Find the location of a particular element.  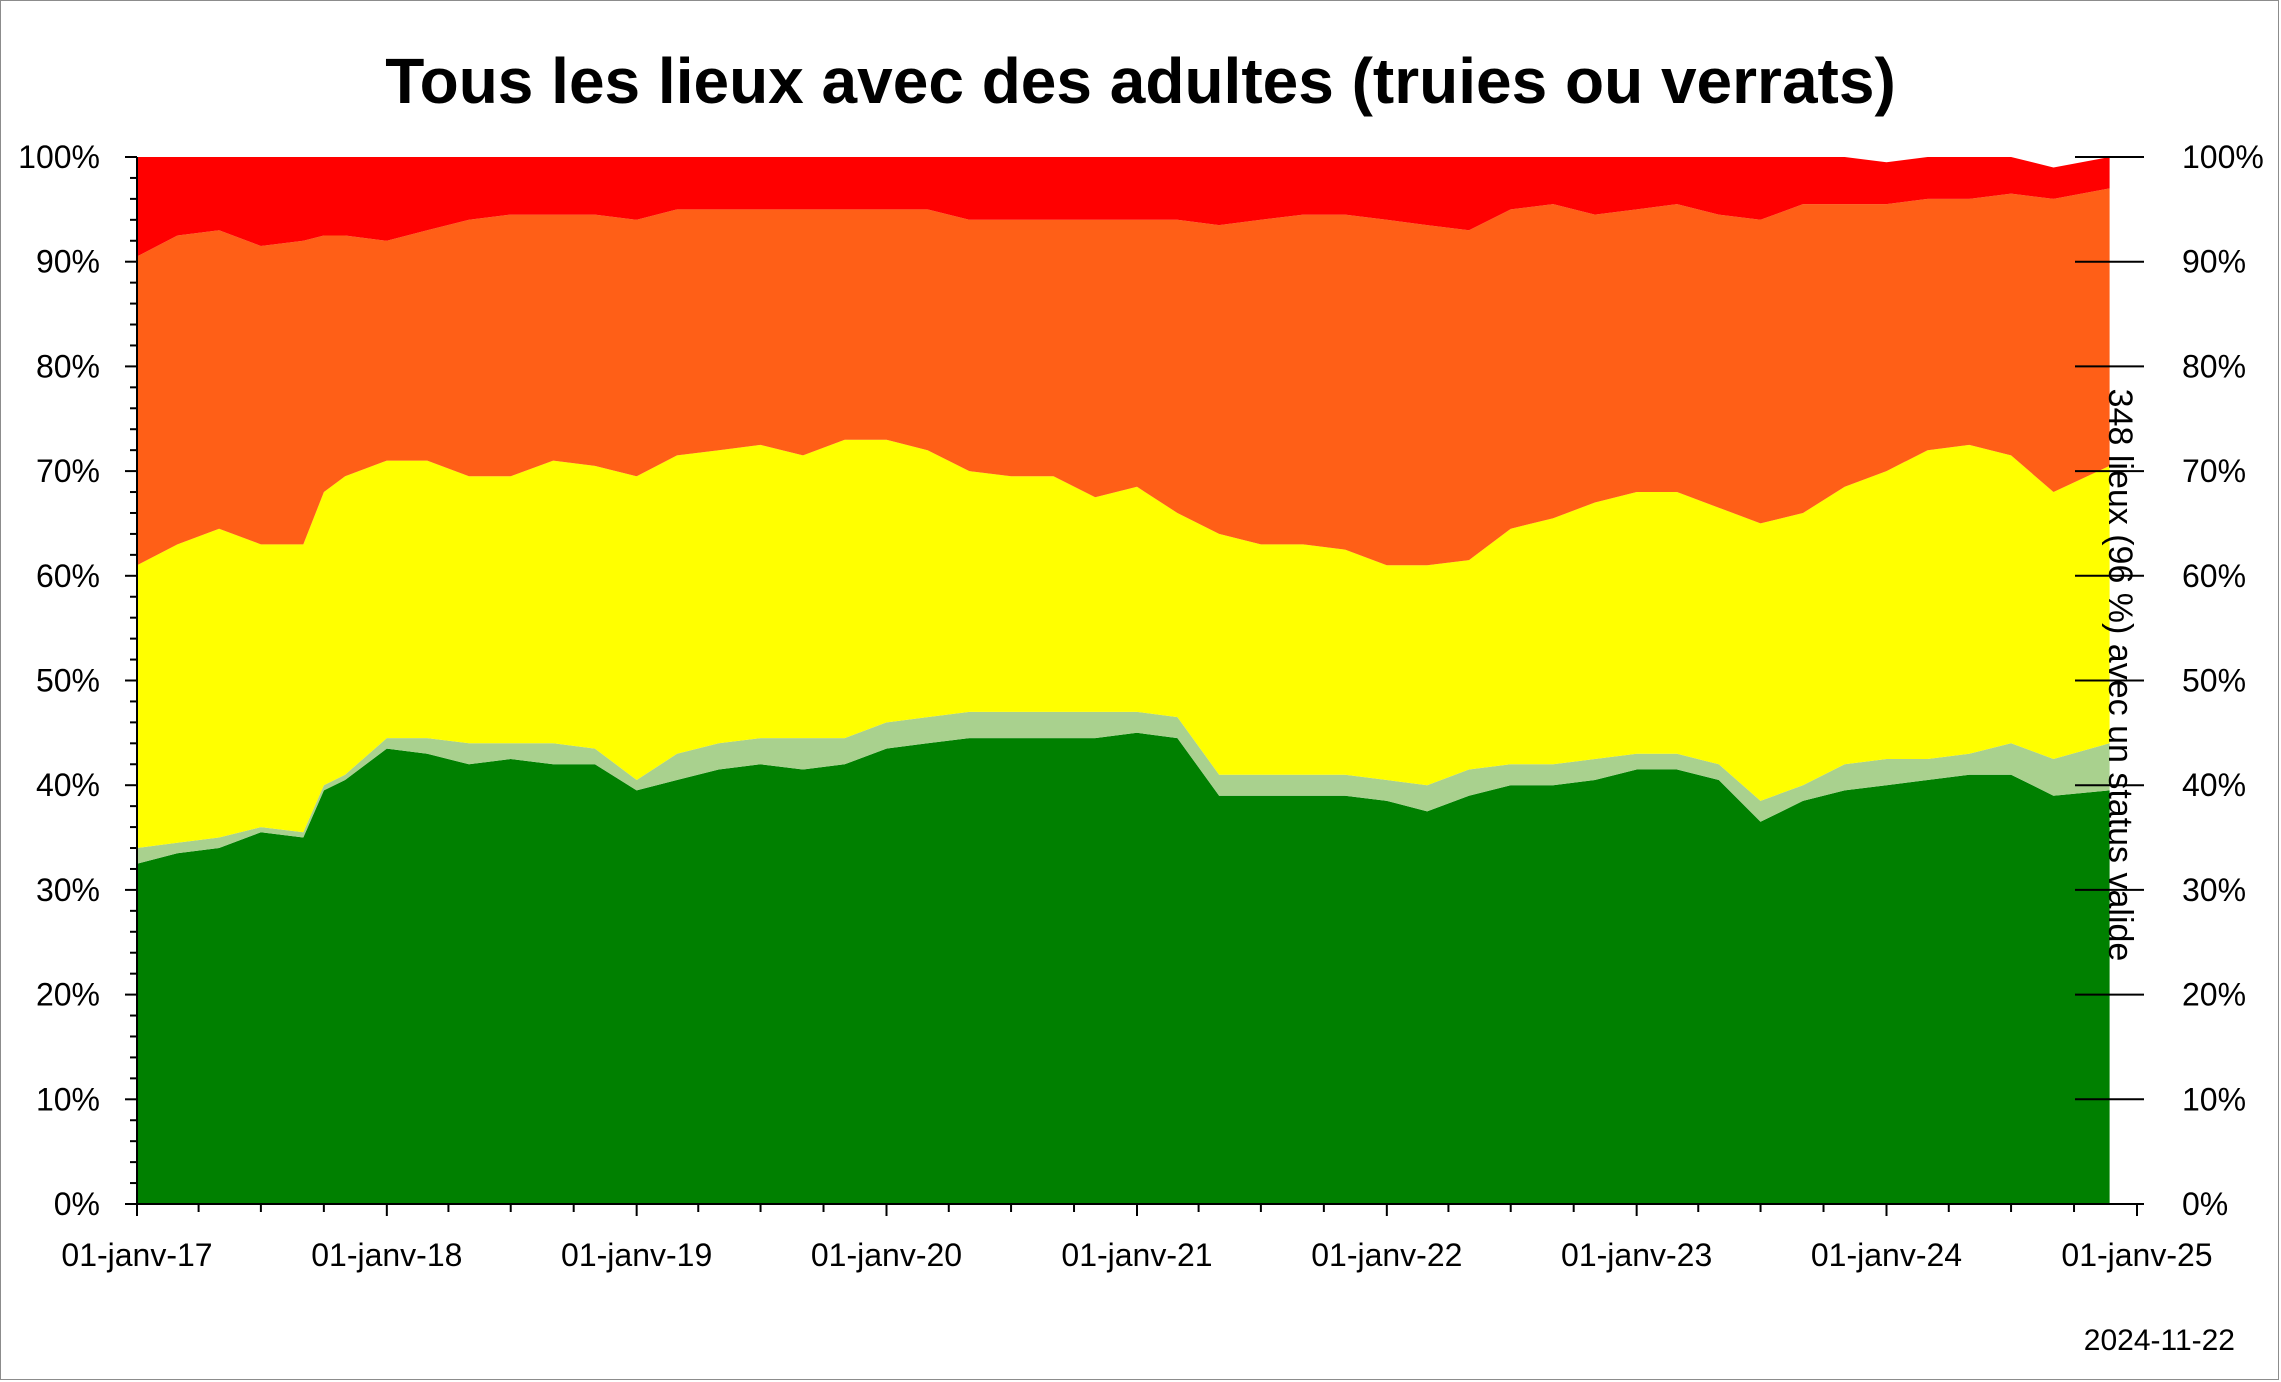

x-tick-label: 01-janv-24 is located at coordinates (1886, 1255).